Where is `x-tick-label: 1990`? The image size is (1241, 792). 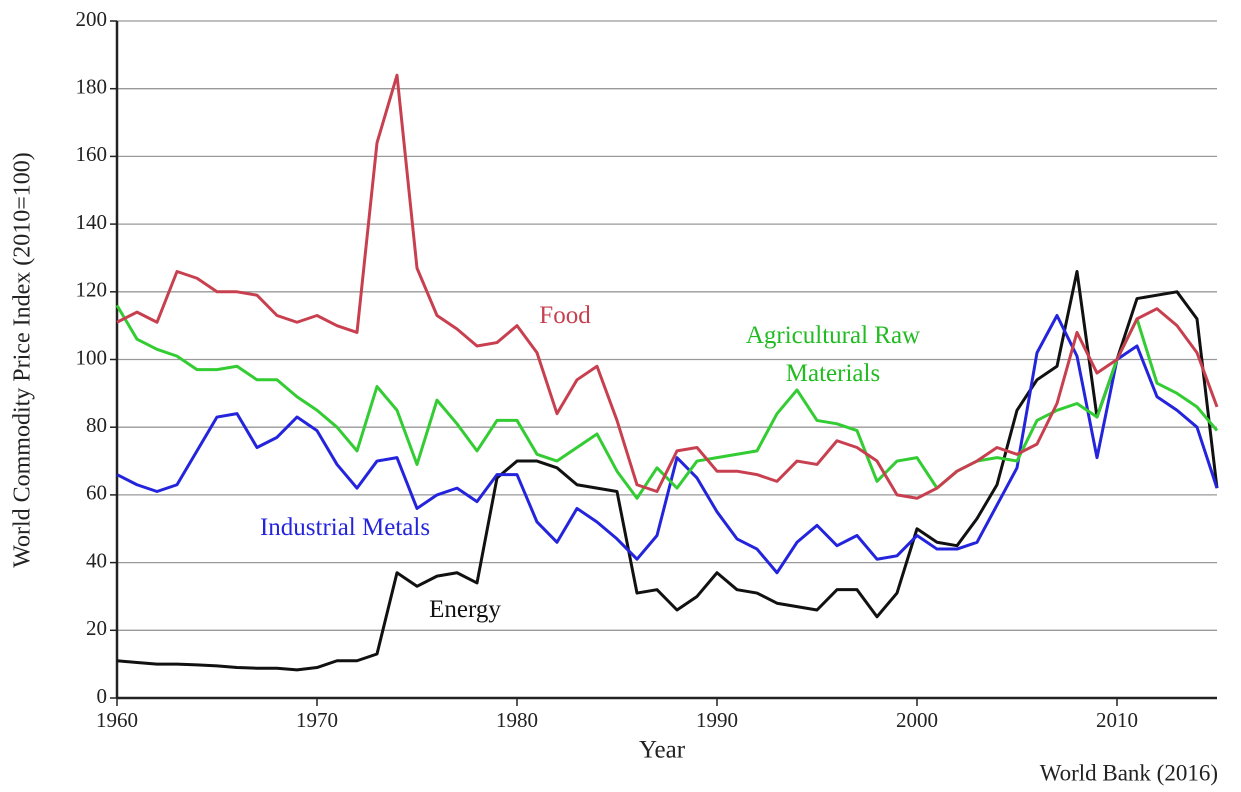
x-tick-label: 1990 is located at coordinates (717, 720).